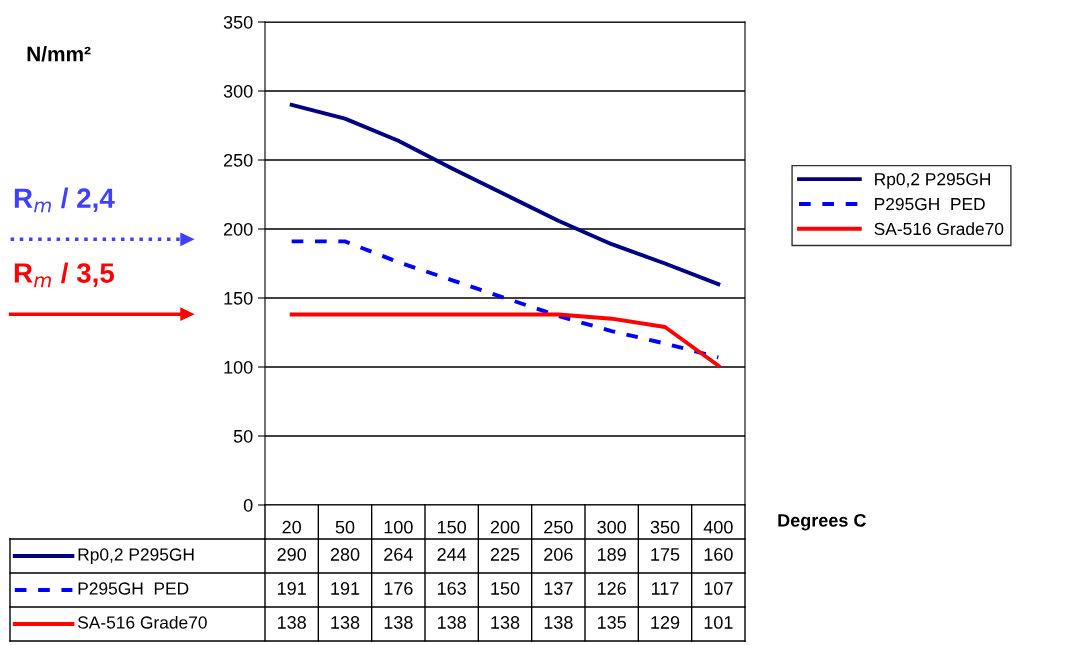  Describe the element at coordinates (611, 588) in the screenshot. I see `data-label: 126` at that location.